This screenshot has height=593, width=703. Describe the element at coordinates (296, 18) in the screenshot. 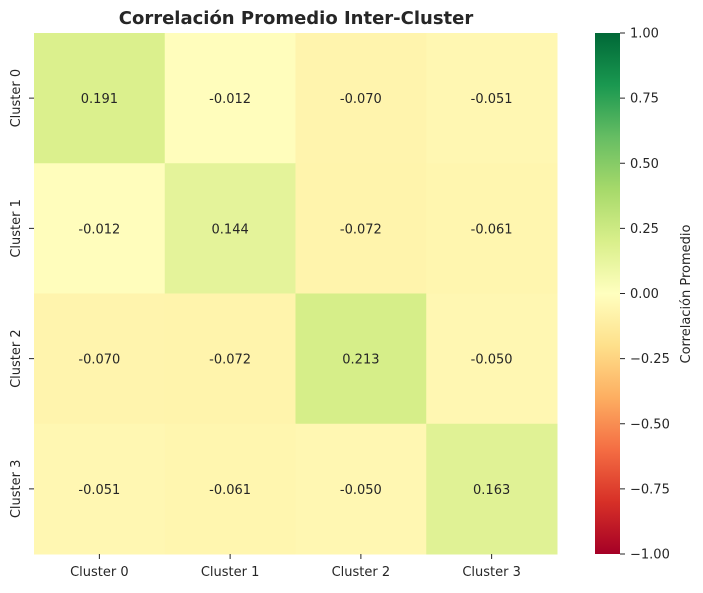

I see `chart-title: Correlación Promedio Inter-Cluster` at that location.